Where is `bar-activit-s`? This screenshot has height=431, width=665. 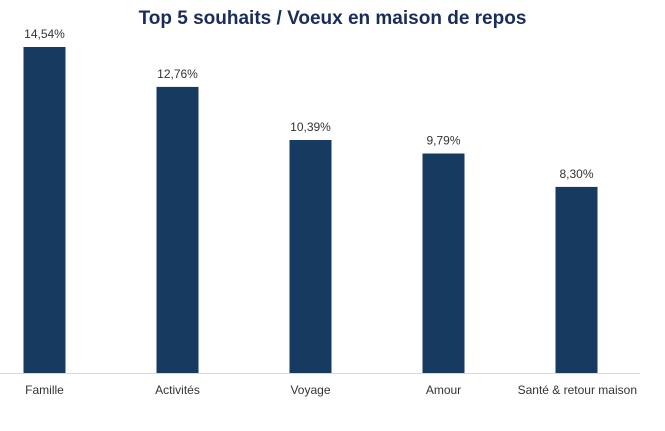
bar-activit-s is located at coordinates (177, 230).